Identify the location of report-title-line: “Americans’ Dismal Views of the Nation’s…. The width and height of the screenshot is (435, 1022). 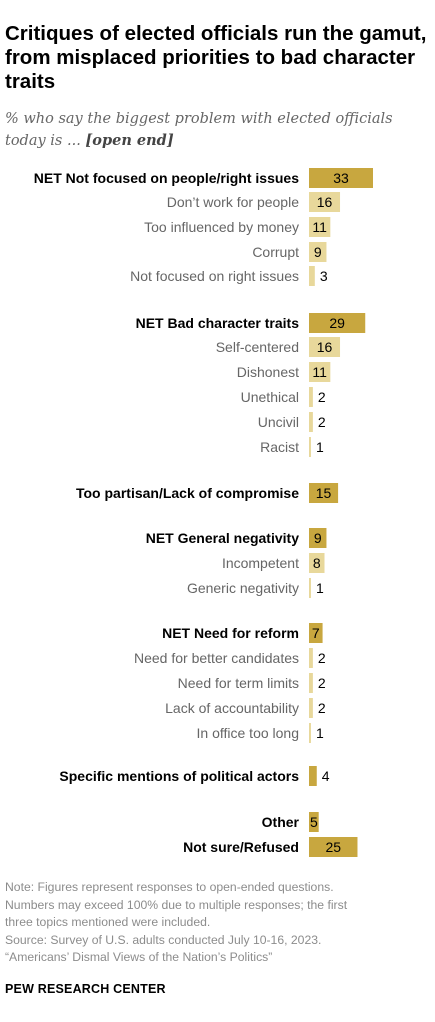
(139, 957).